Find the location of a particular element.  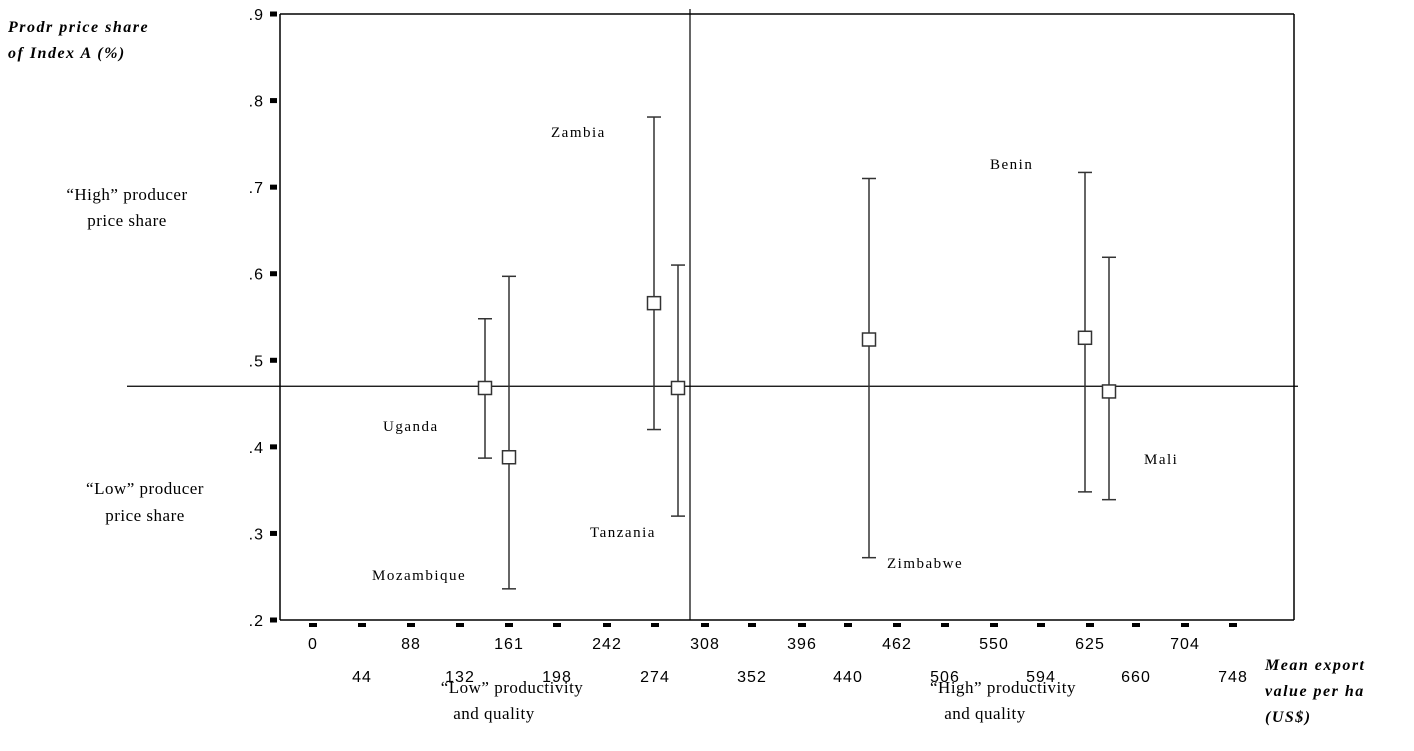

high-price-note-line-2: price share is located at coordinates (127, 220).